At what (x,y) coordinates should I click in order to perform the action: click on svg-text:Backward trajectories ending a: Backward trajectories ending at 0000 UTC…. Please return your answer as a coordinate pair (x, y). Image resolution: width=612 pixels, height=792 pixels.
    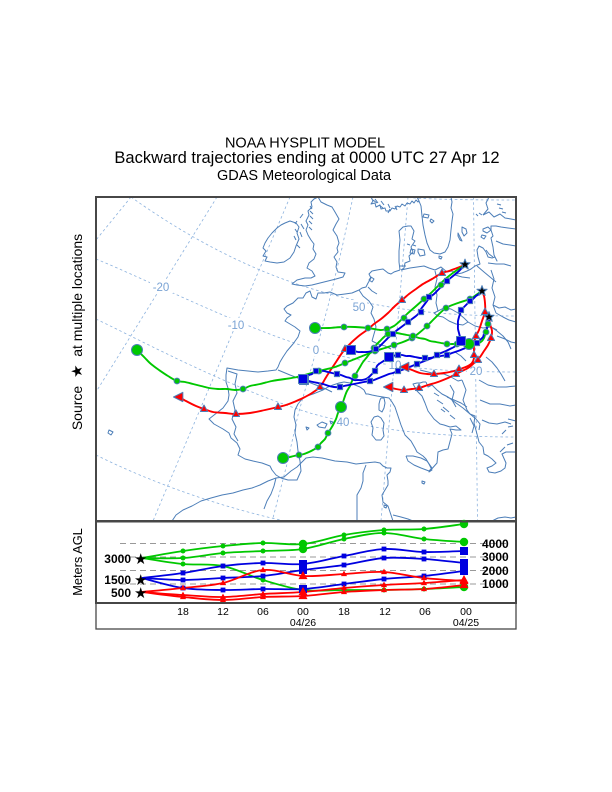
    Looking at the image, I should click on (306, 158).